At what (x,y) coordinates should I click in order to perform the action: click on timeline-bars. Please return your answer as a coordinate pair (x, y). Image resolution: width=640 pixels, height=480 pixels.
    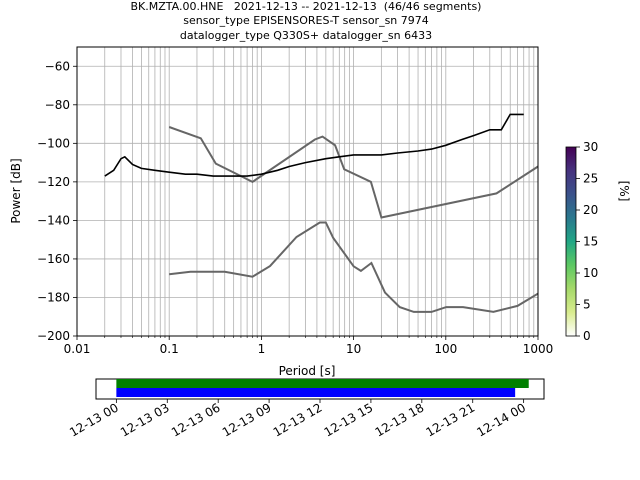
    Looking at the image, I should click on (322, 388).